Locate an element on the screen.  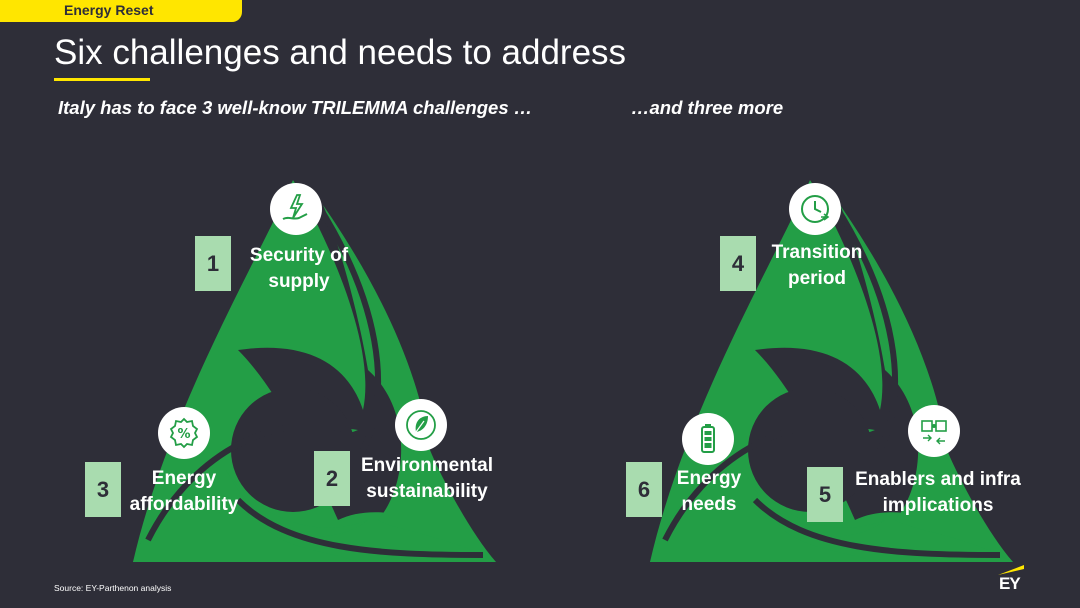
ey-logo-beam-icon is located at coordinates (1011, 570).